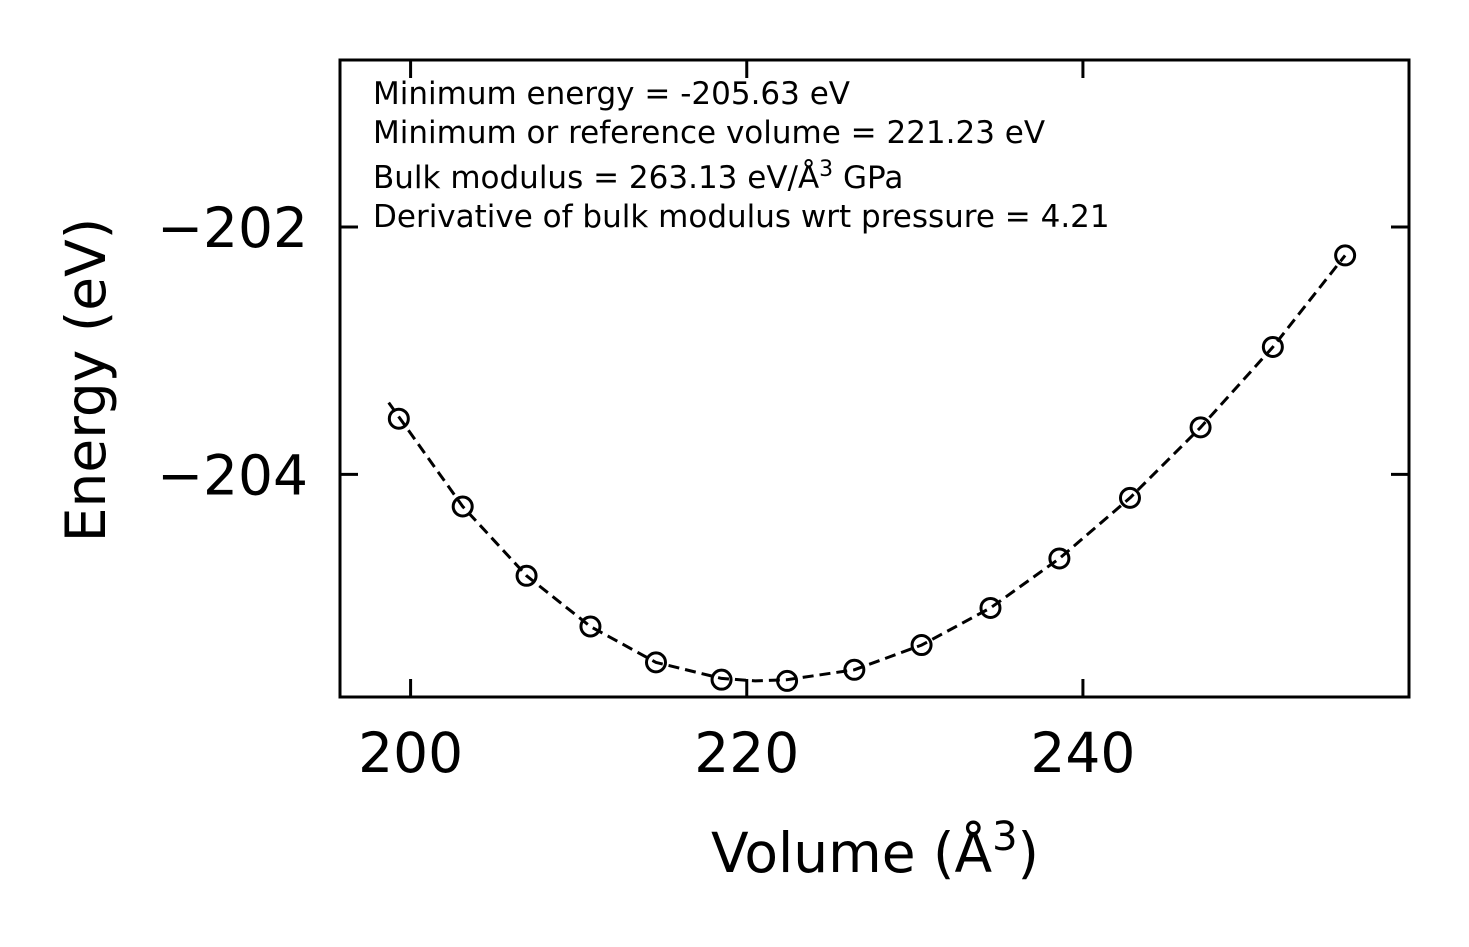 The image size is (1469, 947). Describe the element at coordinates (1028, 853) in the screenshot. I see `x-axis-label-close: )` at that location.